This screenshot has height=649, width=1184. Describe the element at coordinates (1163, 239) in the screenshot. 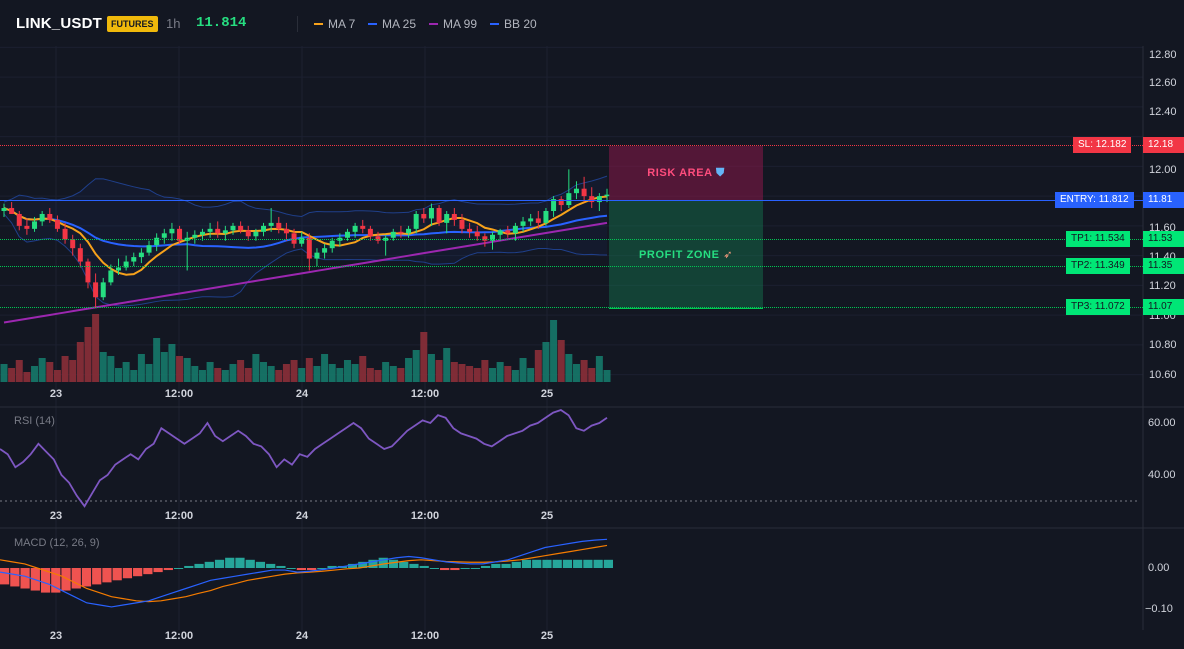

I see `tp1-price-tag: 11.53` at that location.